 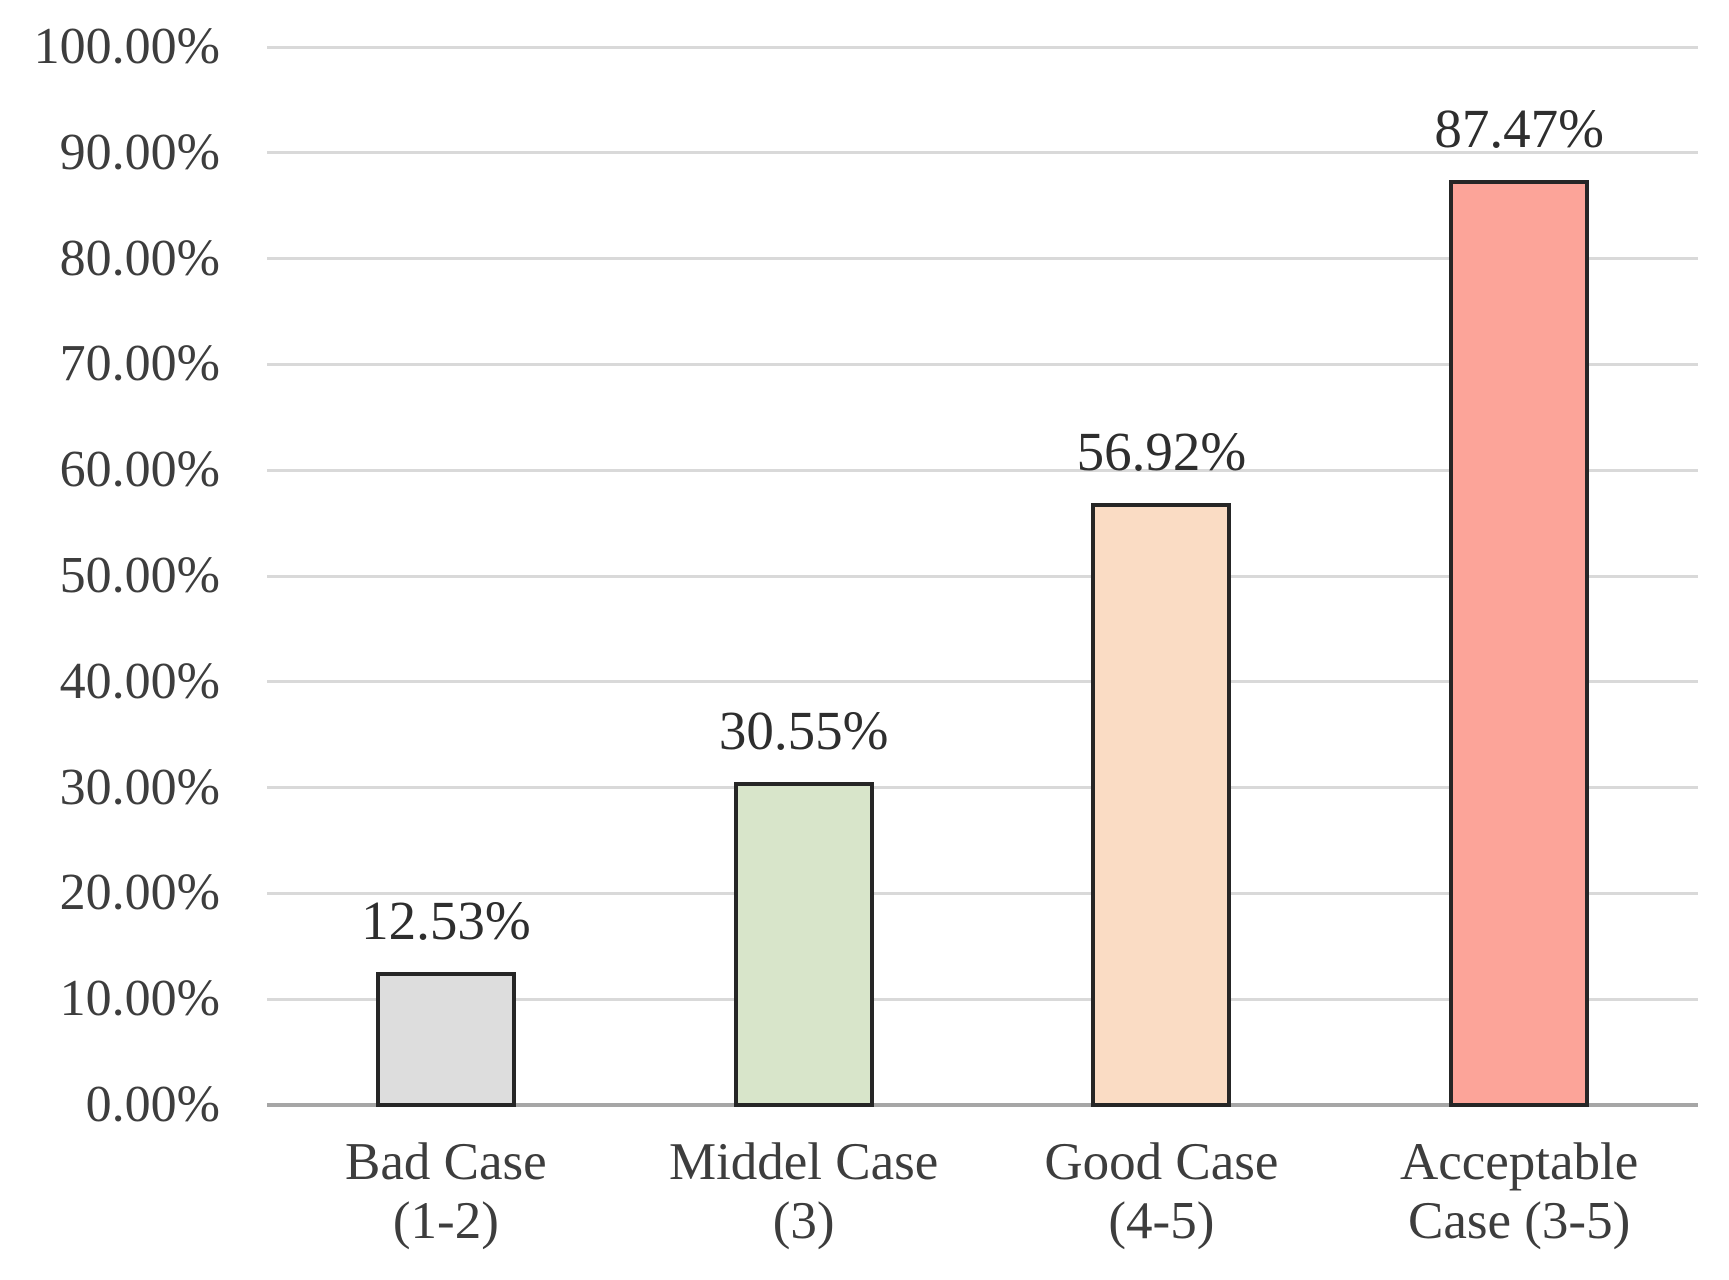 I want to click on y-tick-label-100: 100.00%, so click(x=126, y=46).